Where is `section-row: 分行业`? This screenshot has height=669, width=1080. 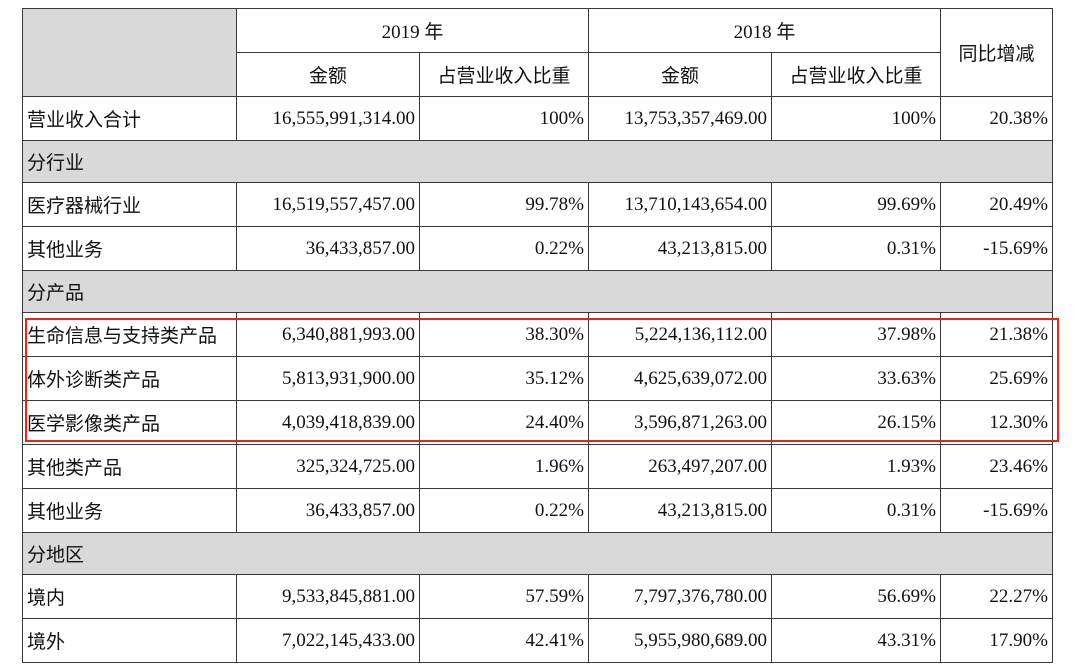
section-row: 分行业 is located at coordinates (537, 161).